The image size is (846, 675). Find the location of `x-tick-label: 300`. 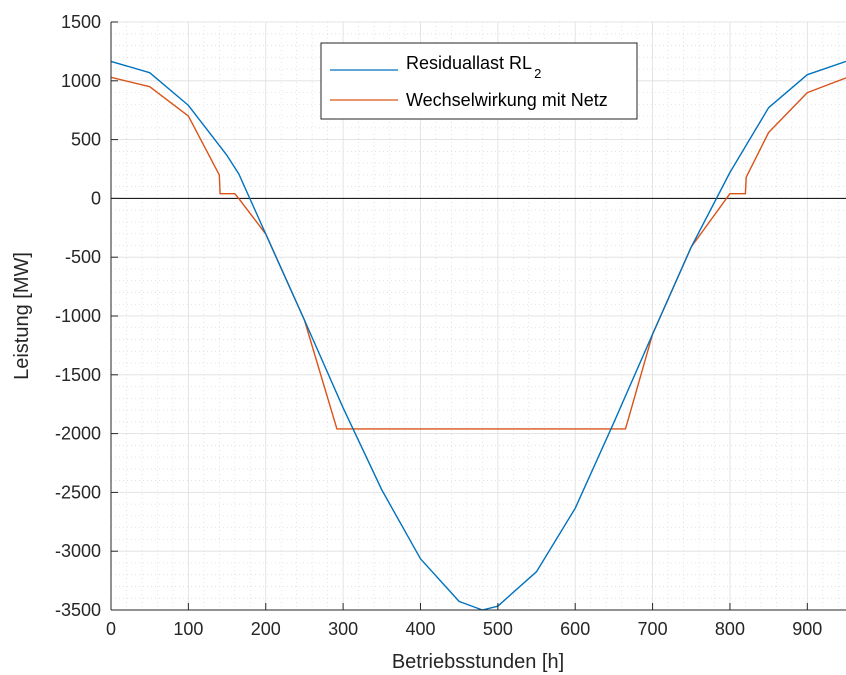

x-tick-label: 300 is located at coordinates (343, 629).